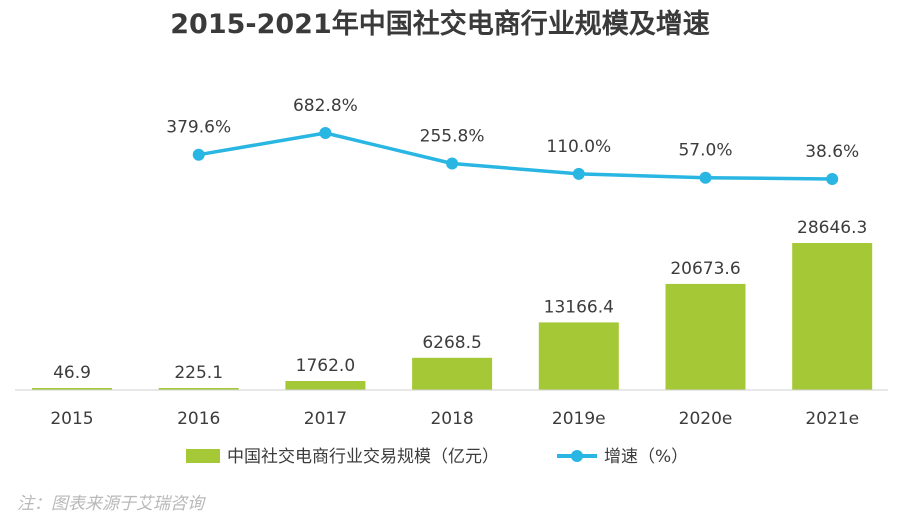  What do you see at coordinates (203, 456) in the screenshot?
I see `legend-swatch-bar` at bounding box center [203, 456].